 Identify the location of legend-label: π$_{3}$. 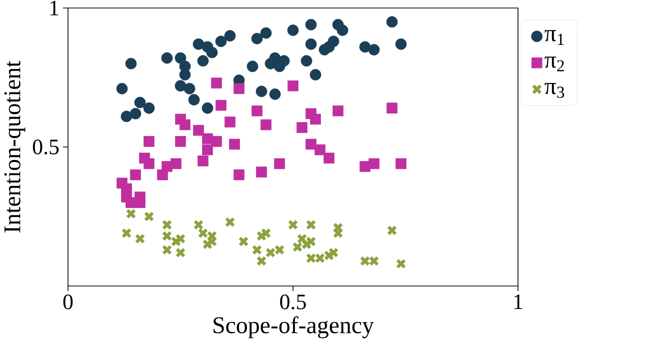
(554, 90).